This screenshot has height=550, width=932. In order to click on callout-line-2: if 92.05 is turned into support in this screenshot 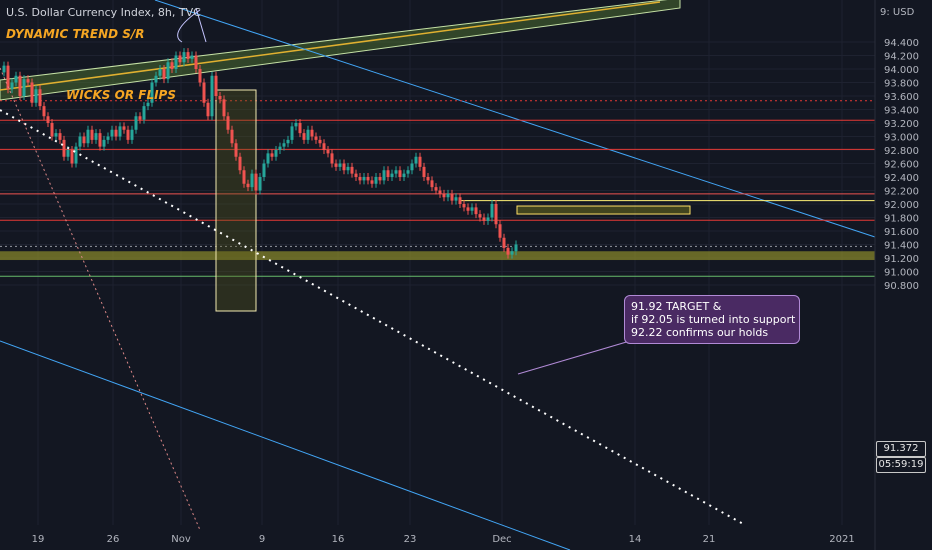, I will do `click(713, 319)`.